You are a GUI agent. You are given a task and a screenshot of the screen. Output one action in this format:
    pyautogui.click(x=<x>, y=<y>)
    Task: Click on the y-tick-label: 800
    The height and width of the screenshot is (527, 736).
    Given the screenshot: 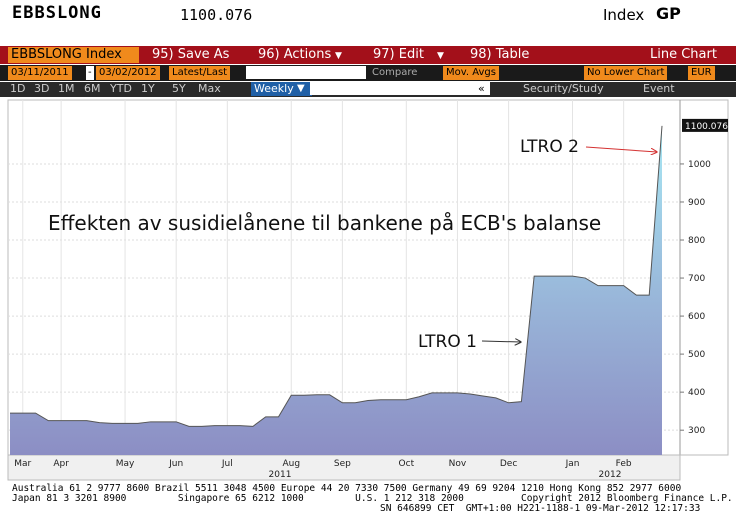 What is the action you would take?
    pyautogui.click(x=696, y=241)
    